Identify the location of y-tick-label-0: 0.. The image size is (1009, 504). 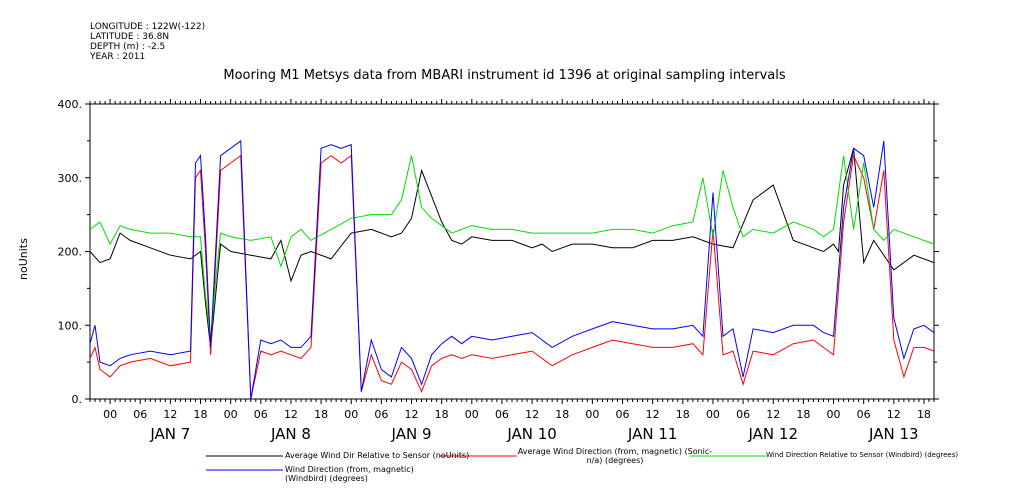
(77, 399).